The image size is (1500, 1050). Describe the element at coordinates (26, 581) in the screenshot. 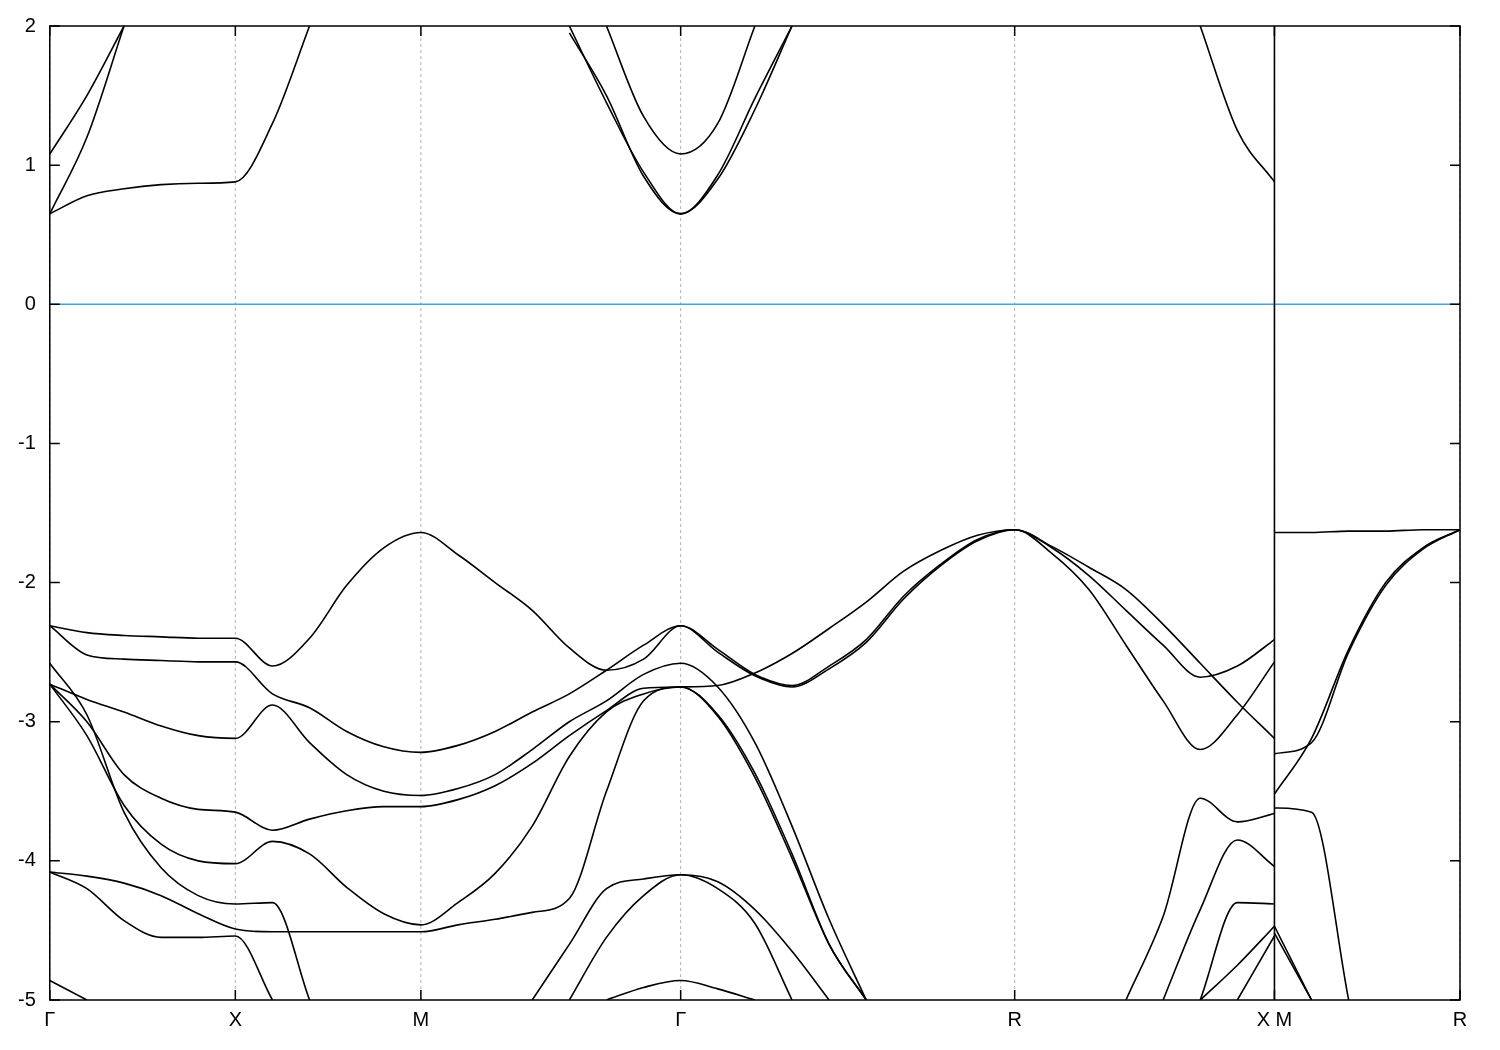

I see `y-tick-label: -2` at that location.